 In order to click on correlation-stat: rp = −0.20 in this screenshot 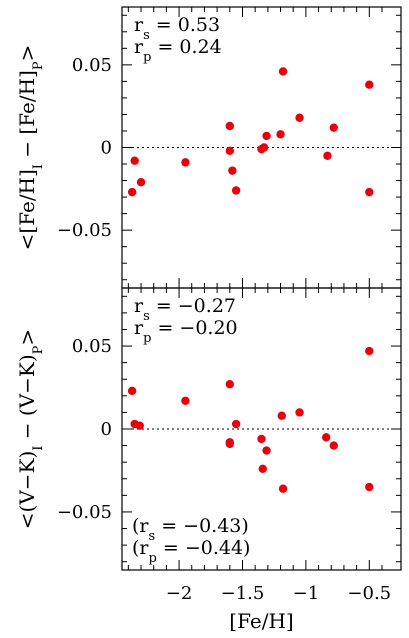, I will do `click(186, 331)`.